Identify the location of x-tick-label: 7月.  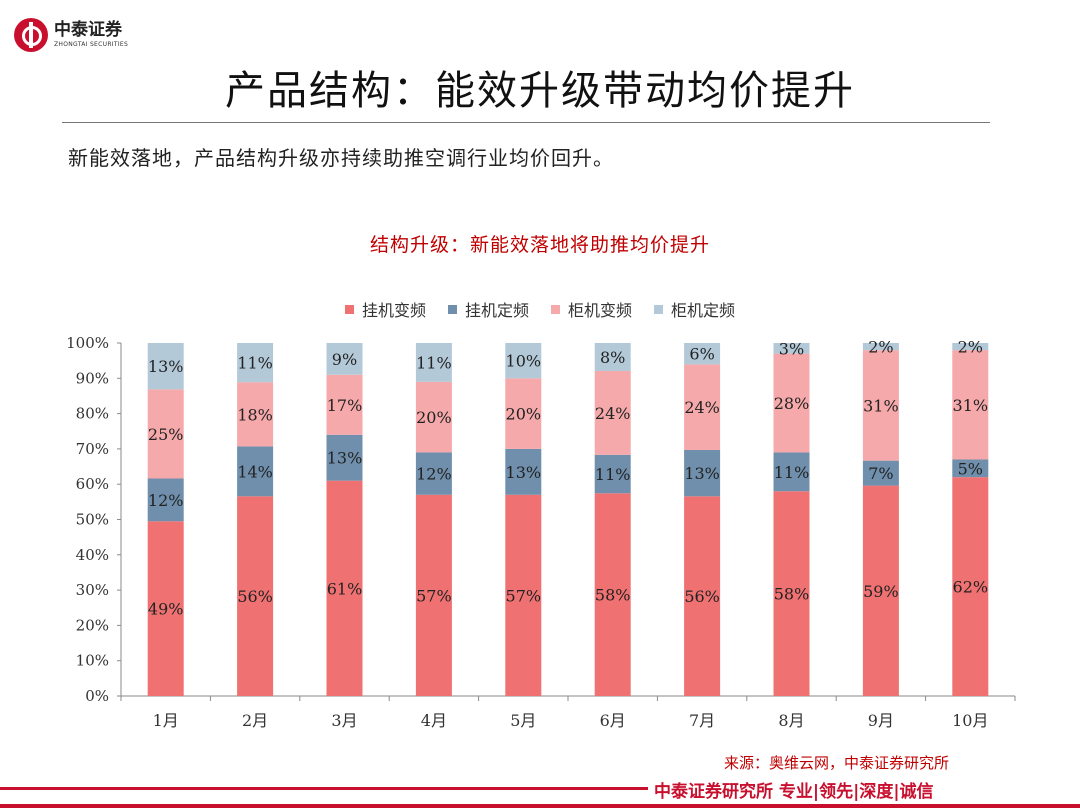
(702, 720).